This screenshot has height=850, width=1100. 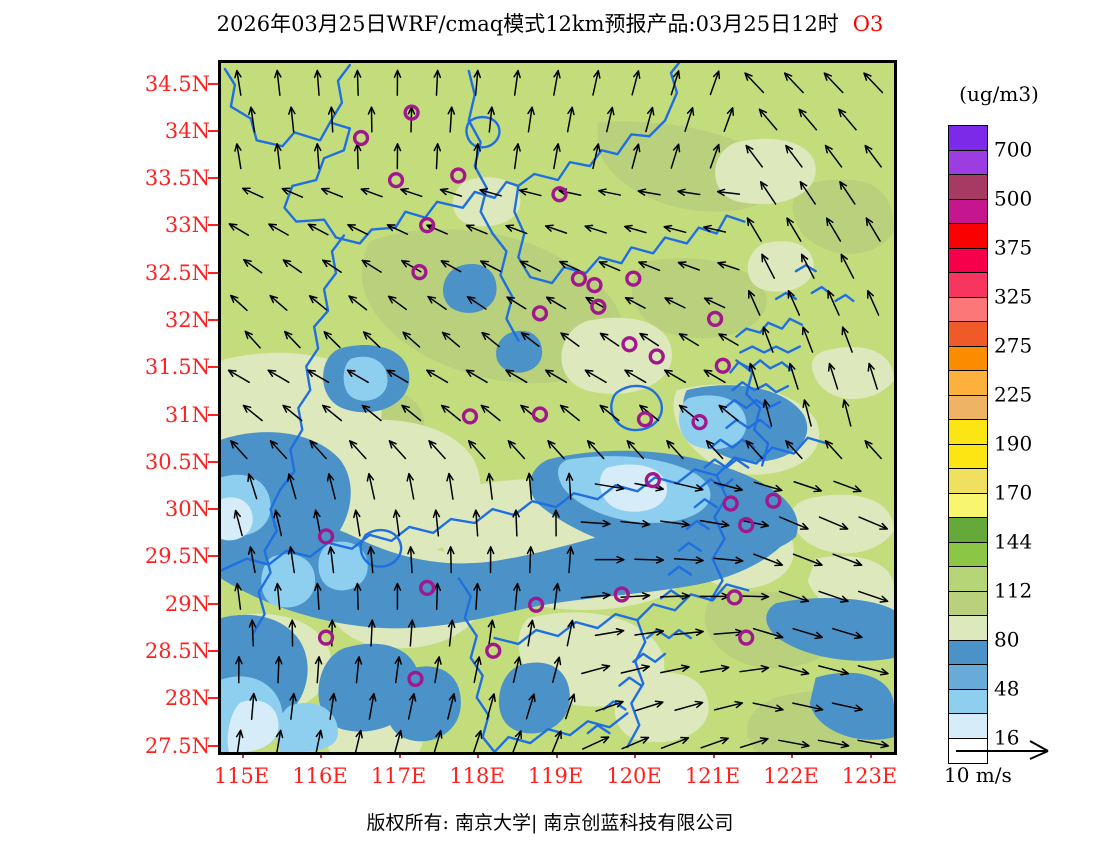 I want to click on colorbar-tick-label: 700, so click(x=1013, y=149).